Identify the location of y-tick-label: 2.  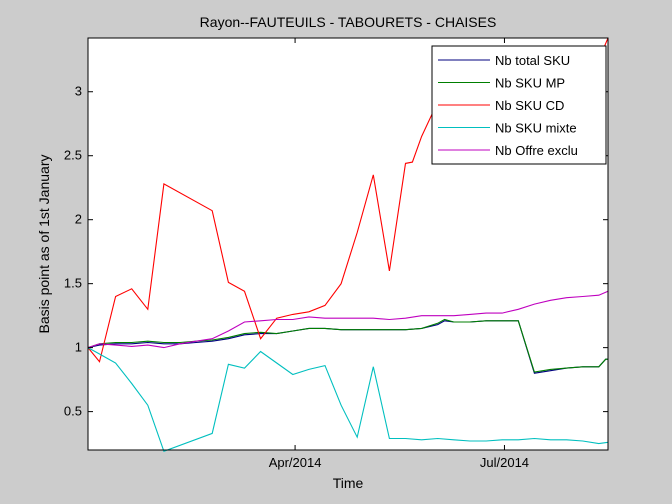
(78, 219).